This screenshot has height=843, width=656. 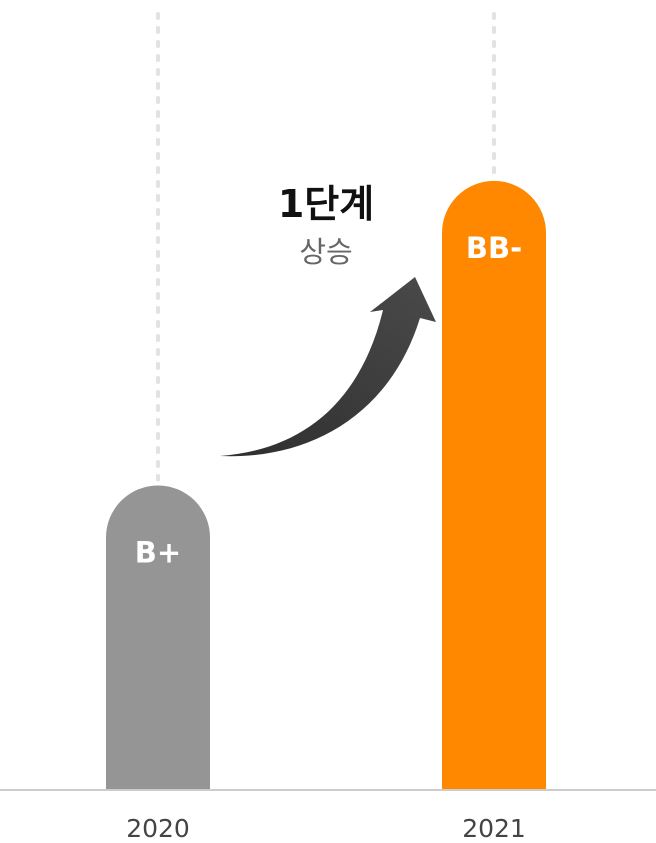 What do you see at coordinates (325, 252) in the screenshot?
I see `annotation-sub-text: 상승` at bounding box center [325, 252].